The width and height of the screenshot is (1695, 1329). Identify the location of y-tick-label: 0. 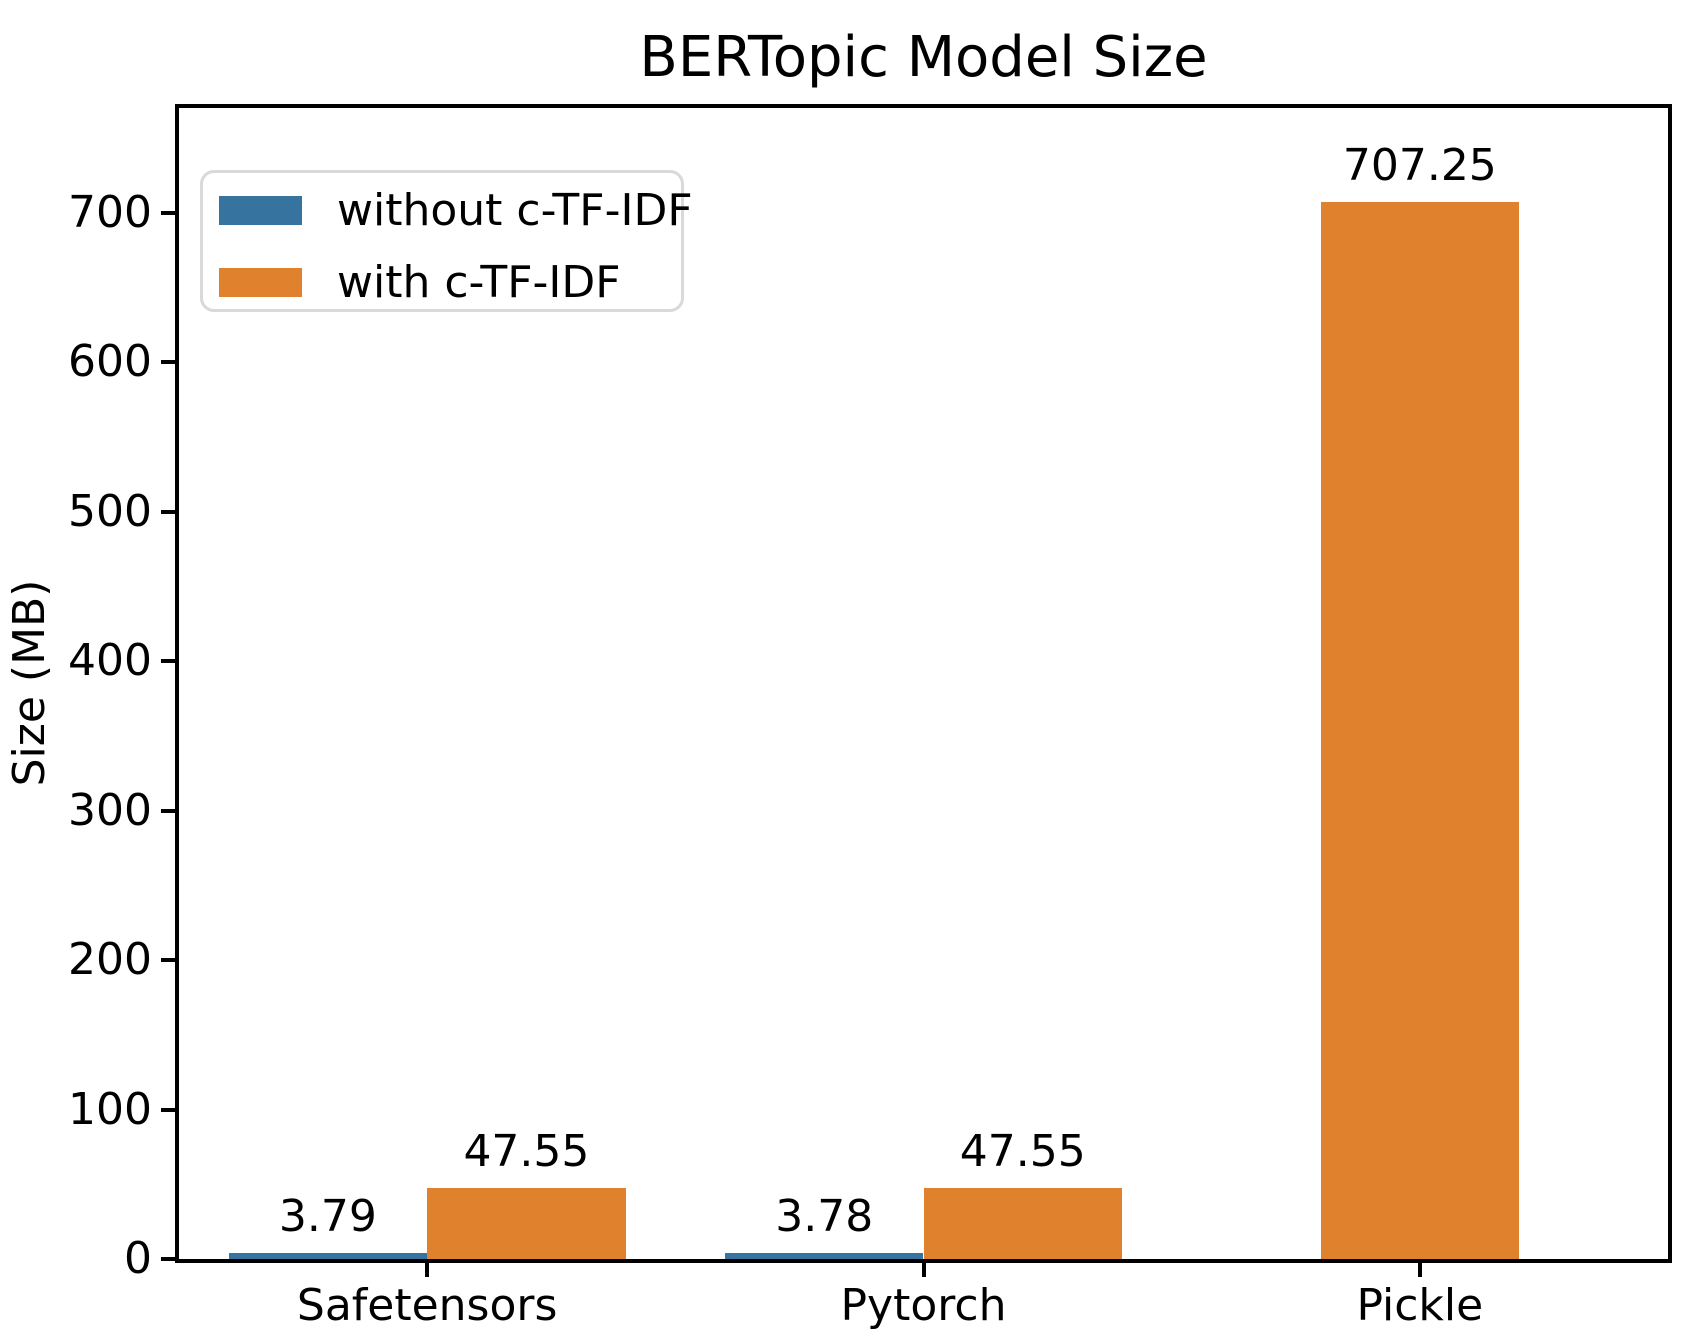
(138, 1258).